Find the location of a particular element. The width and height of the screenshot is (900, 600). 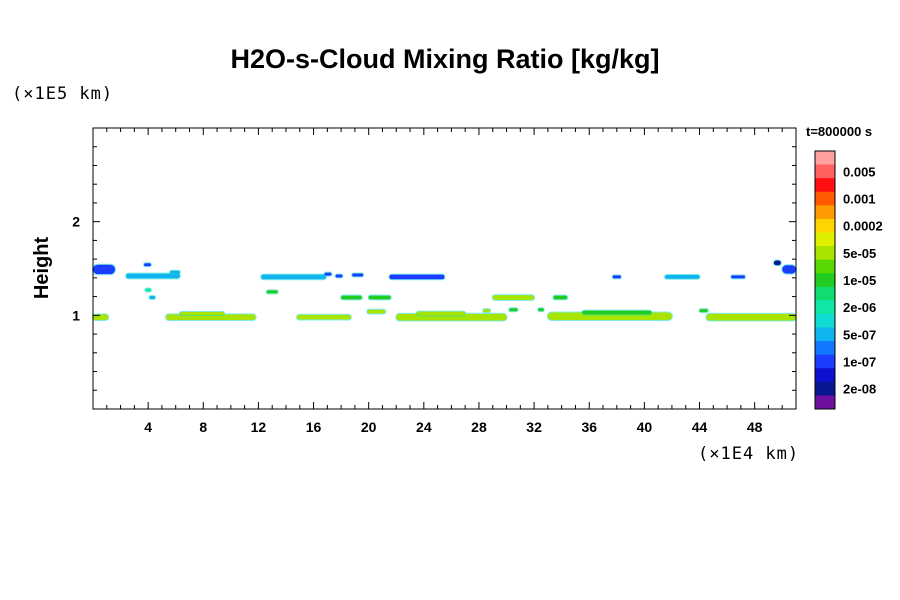

x-tick-label: 44 is located at coordinates (700, 427).